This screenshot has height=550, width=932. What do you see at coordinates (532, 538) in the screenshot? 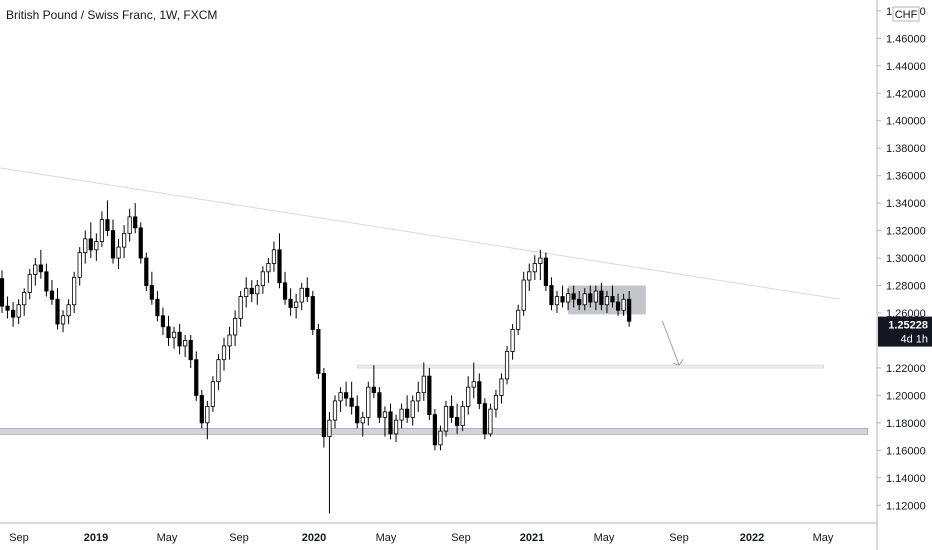
I see `x-tick-label: 2021` at bounding box center [532, 538].